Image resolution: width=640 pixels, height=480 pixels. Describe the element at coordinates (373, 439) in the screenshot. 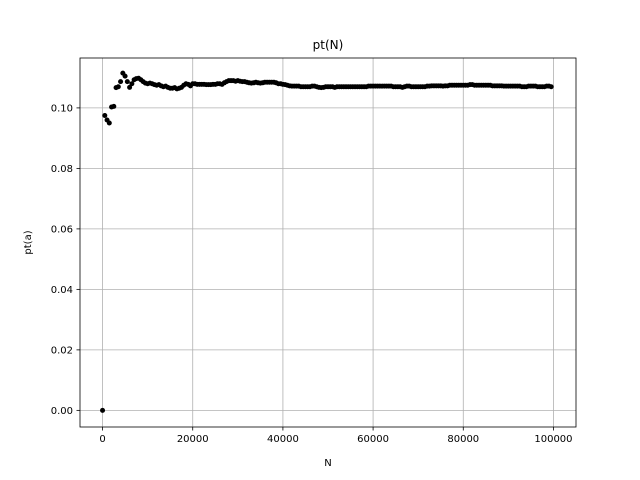

I see `x-tick-label: 60000` at that location.